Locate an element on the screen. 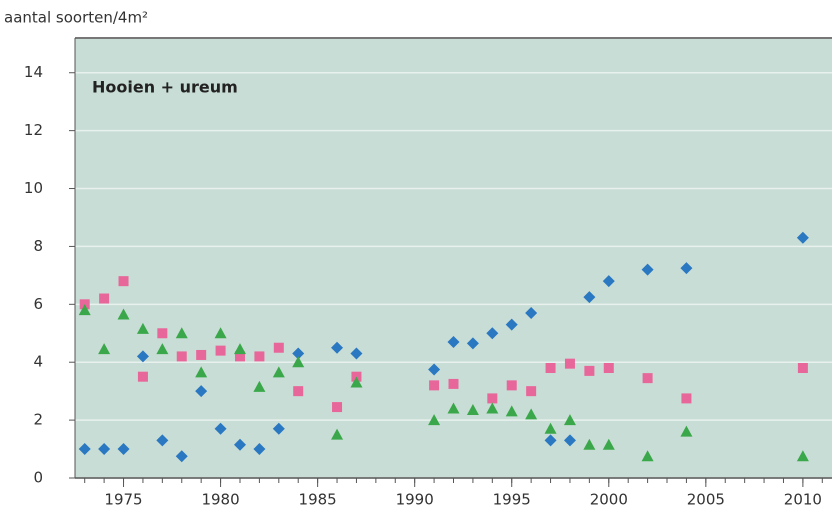 This screenshot has width=832, height=520. y-tick-label: 10 is located at coordinates (33, 188).